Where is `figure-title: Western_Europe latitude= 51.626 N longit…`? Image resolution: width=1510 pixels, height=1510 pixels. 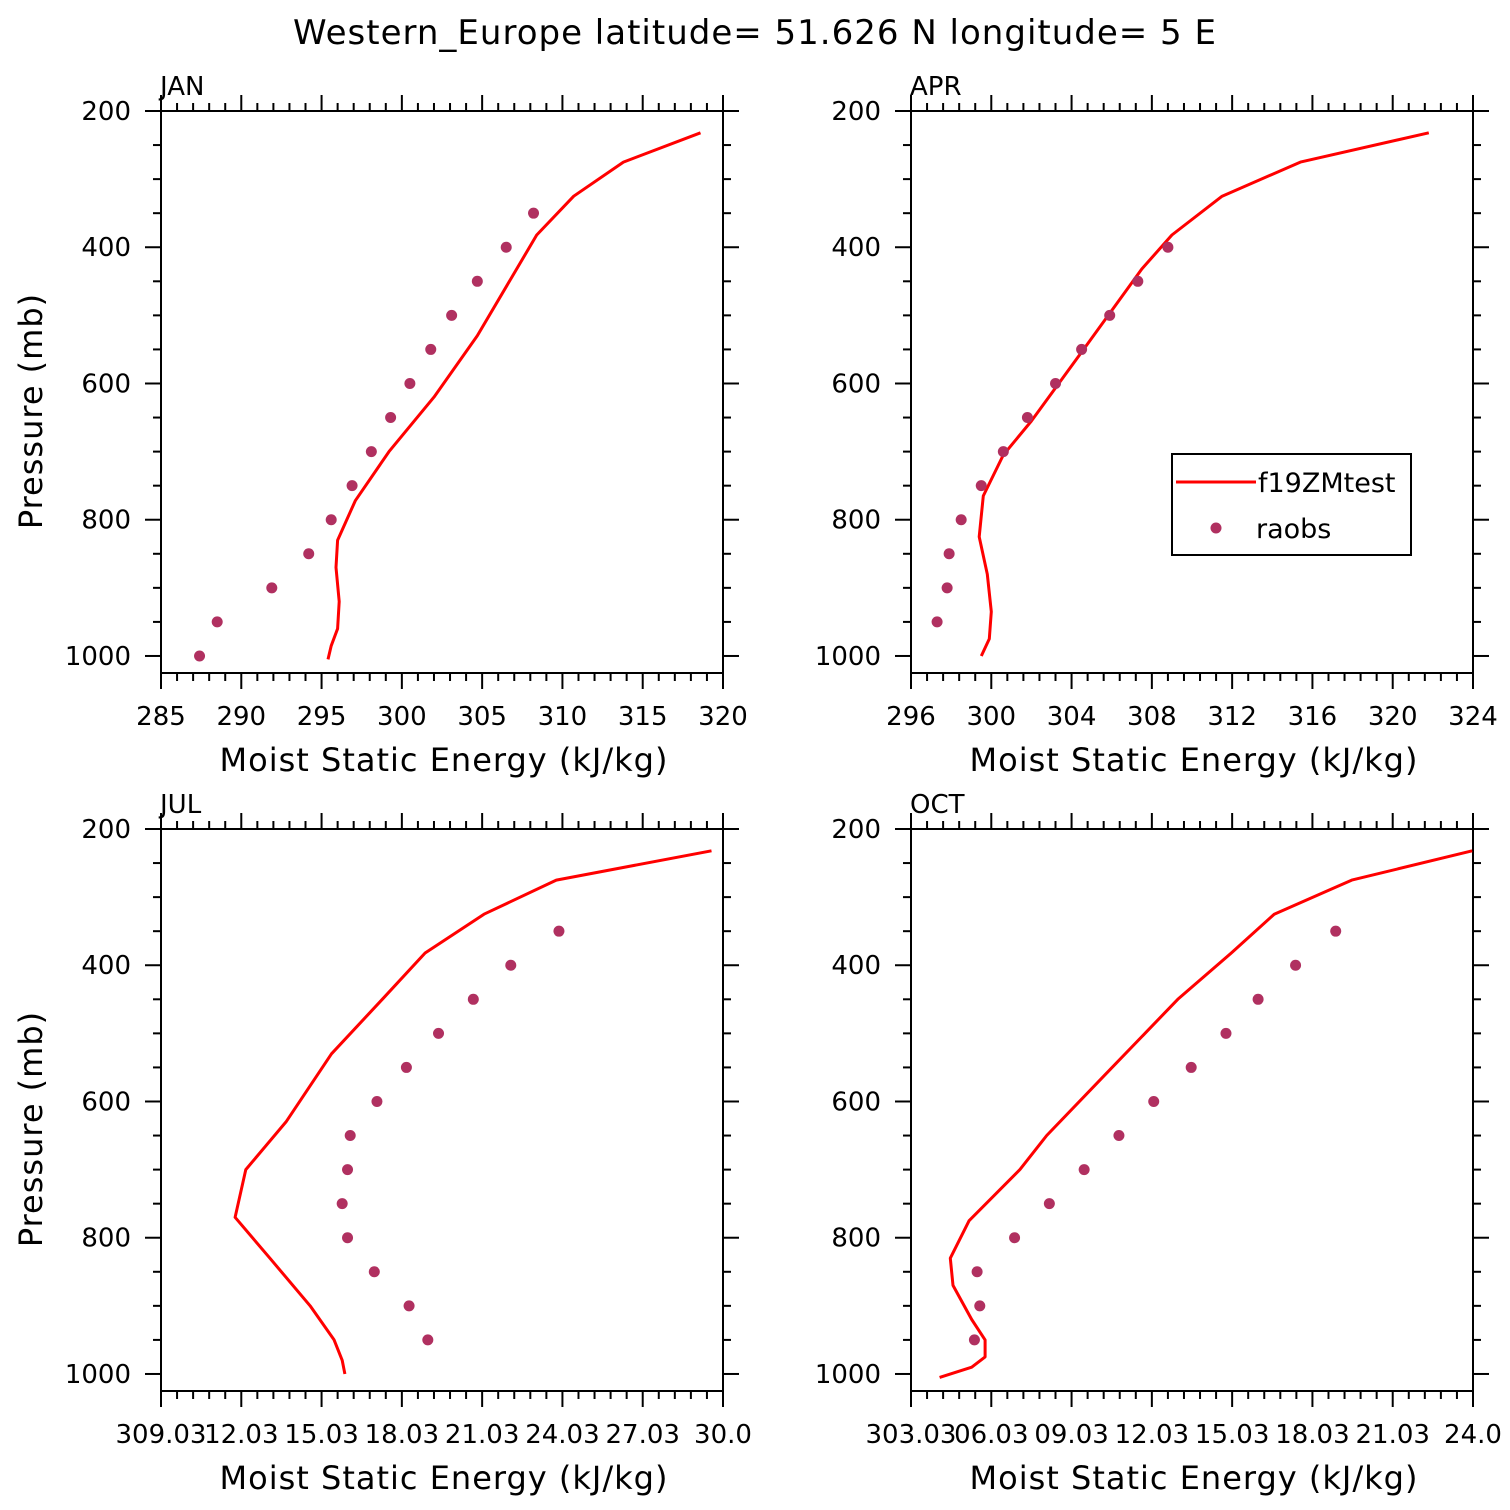
figure-title: Western_Europe latitude= 51.626 N longit… is located at coordinates (755, 33).